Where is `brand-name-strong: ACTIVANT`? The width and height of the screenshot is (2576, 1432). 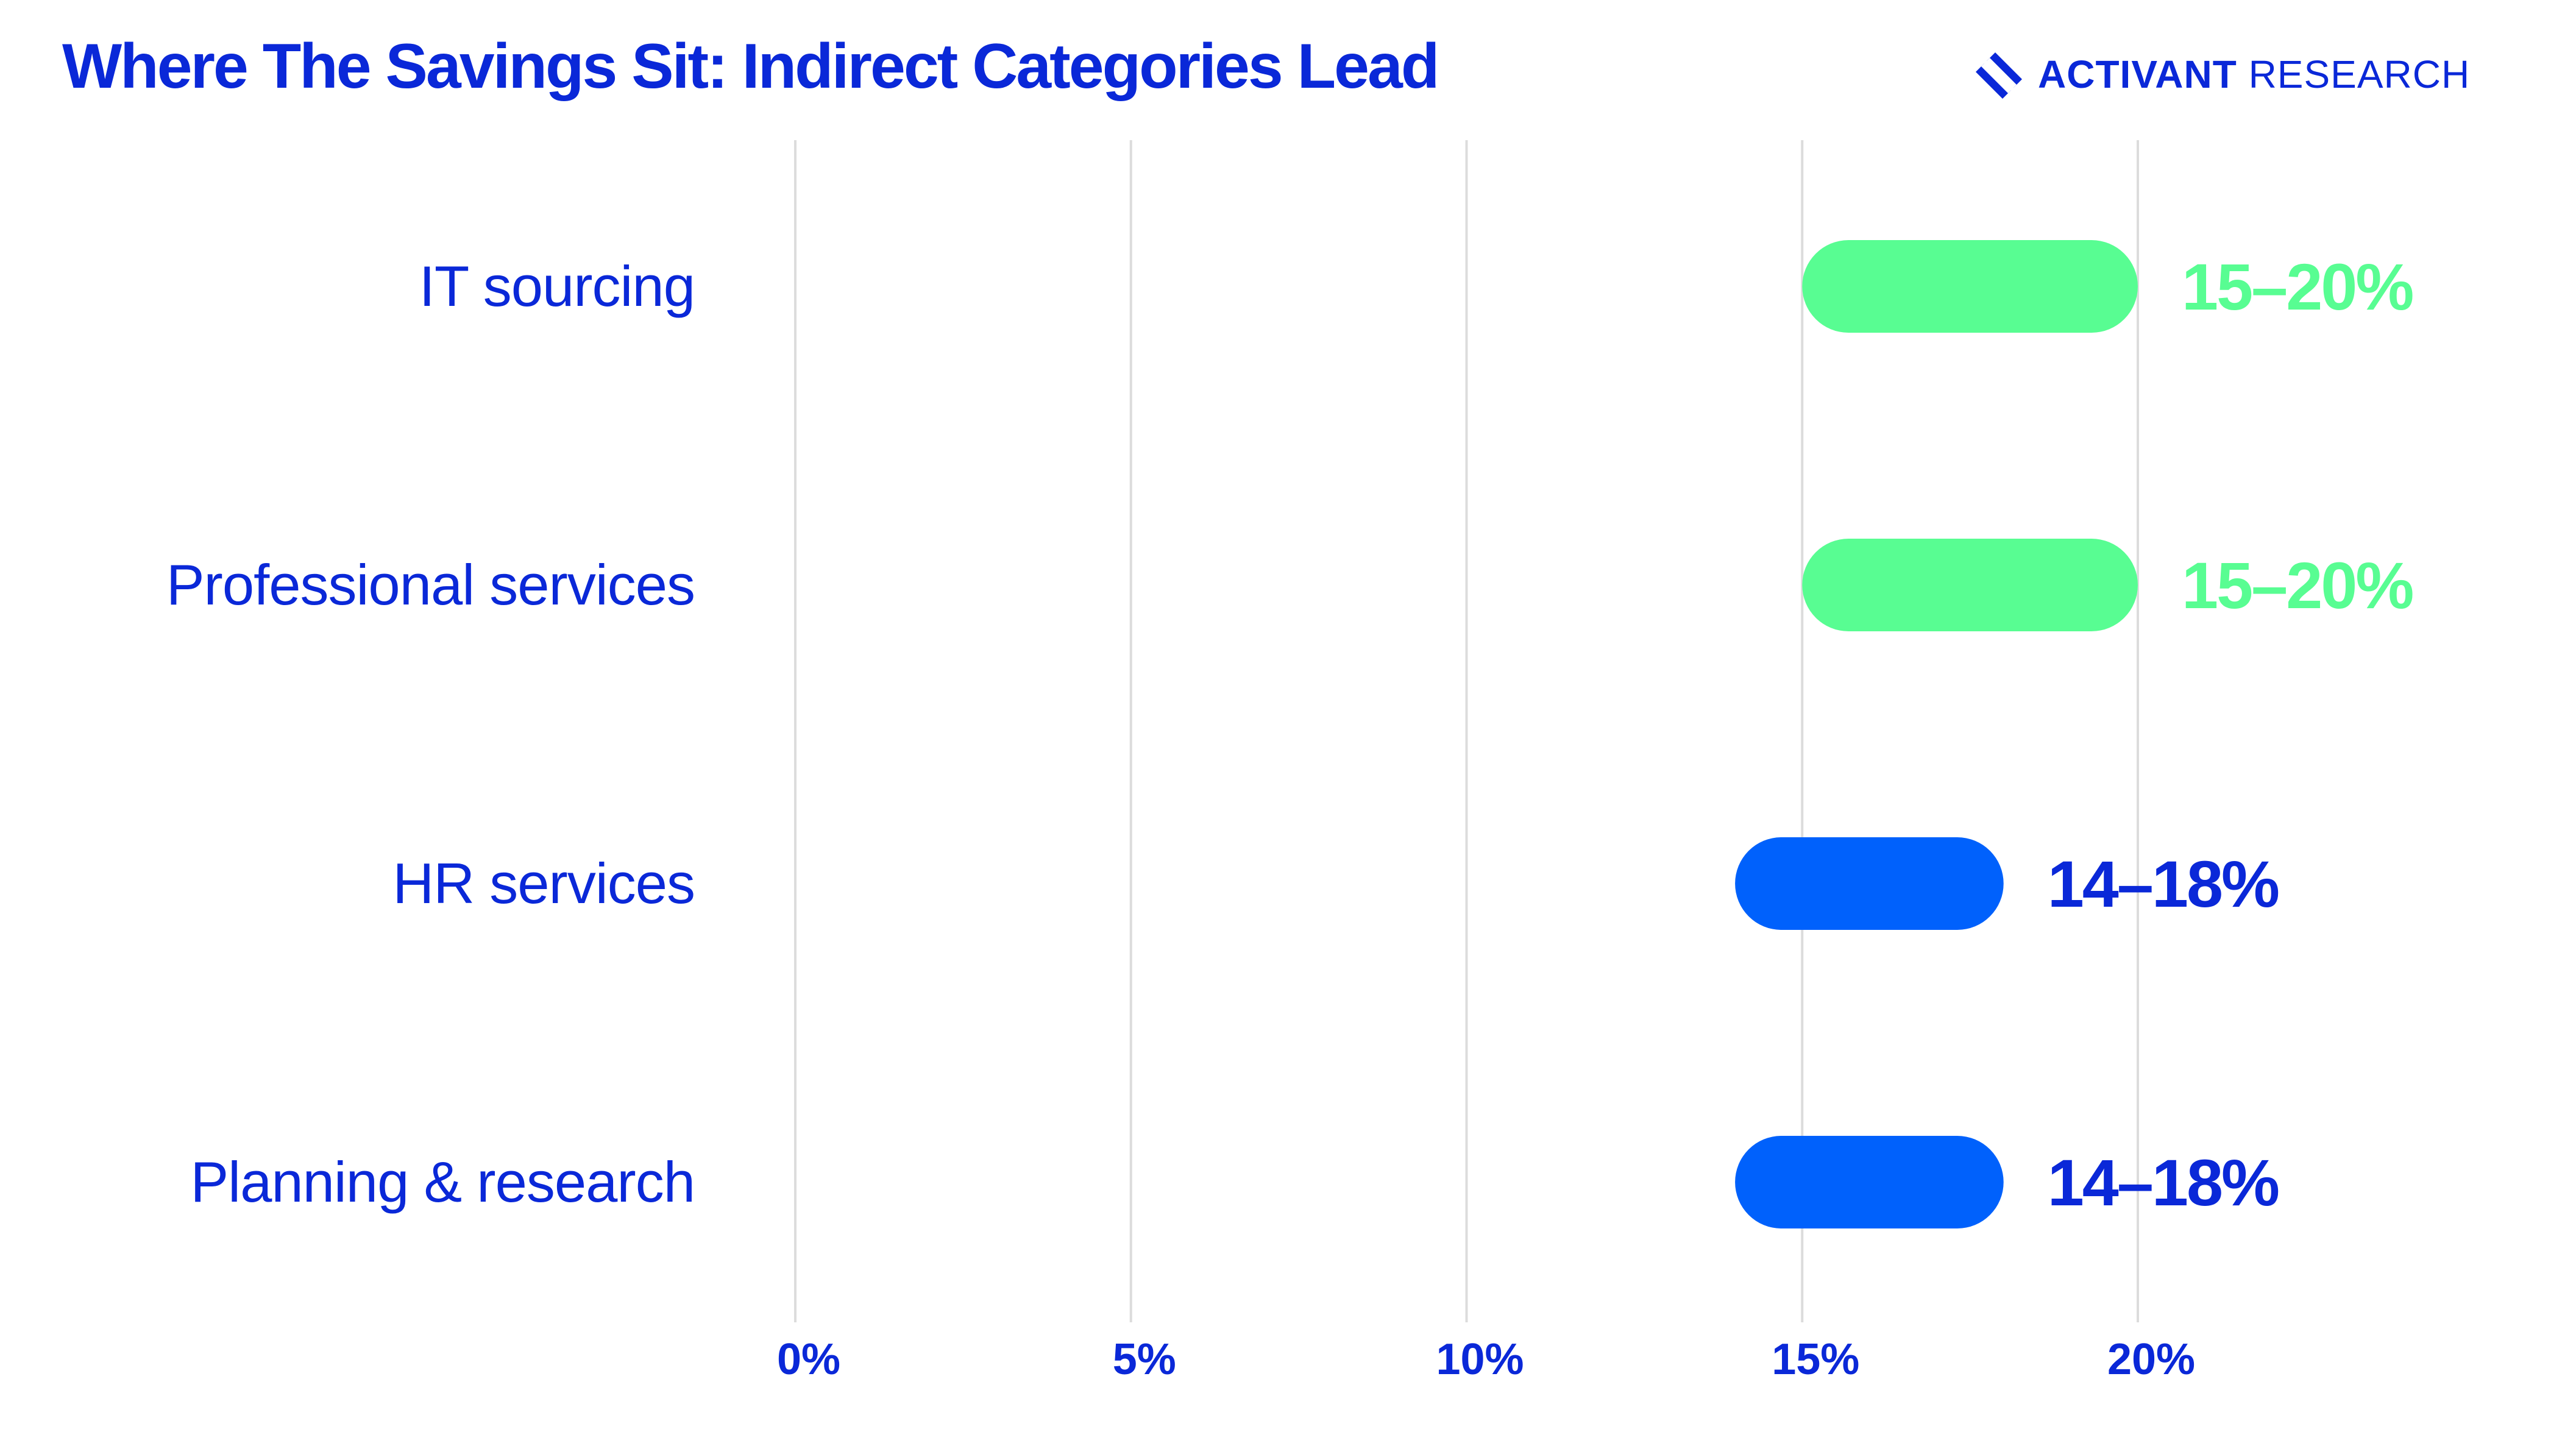 brand-name-strong: ACTIVANT is located at coordinates (2138, 74).